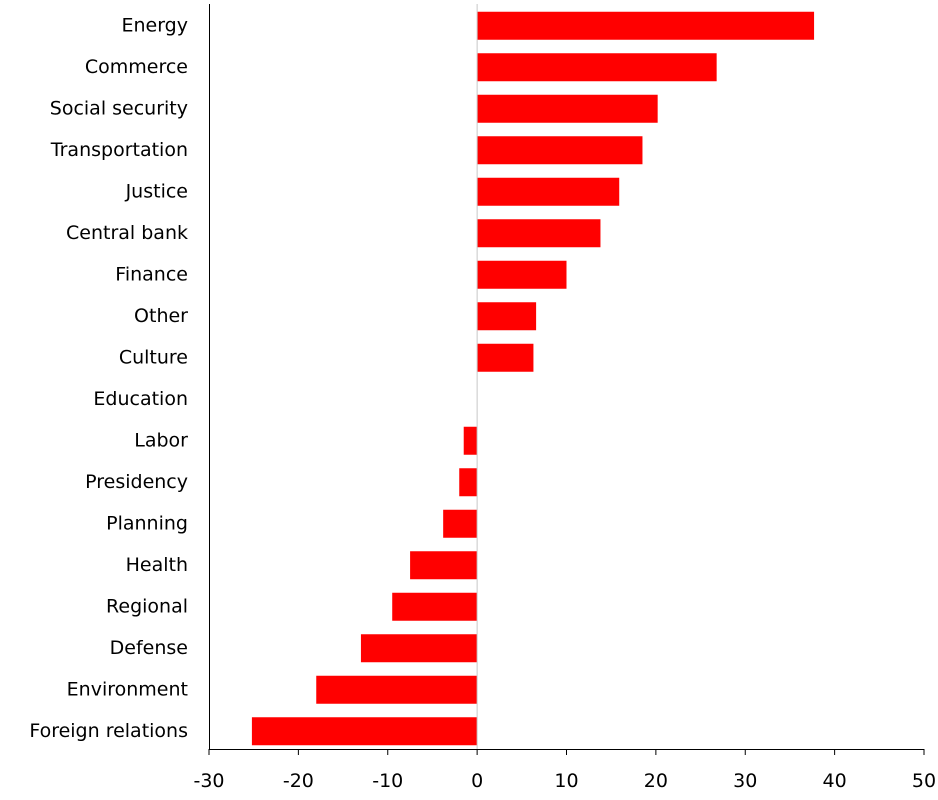 The image size is (938, 800). Describe the element at coordinates (140, 399) in the screenshot. I see `category-label: Education` at that location.